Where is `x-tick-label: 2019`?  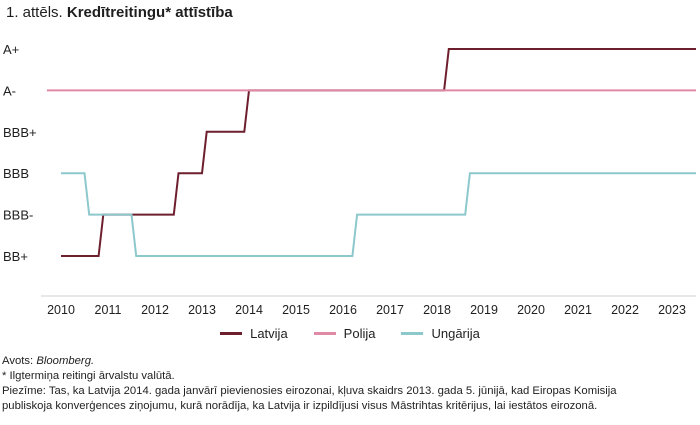 x-tick-label: 2019 is located at coordinates (484, 310).